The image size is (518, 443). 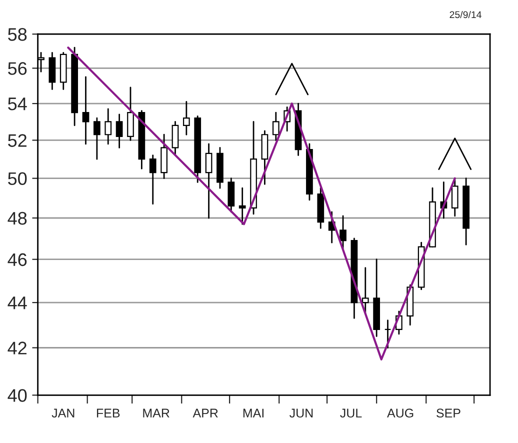 I want to click on x-tick-label: APR, so click(x=205, y=413).